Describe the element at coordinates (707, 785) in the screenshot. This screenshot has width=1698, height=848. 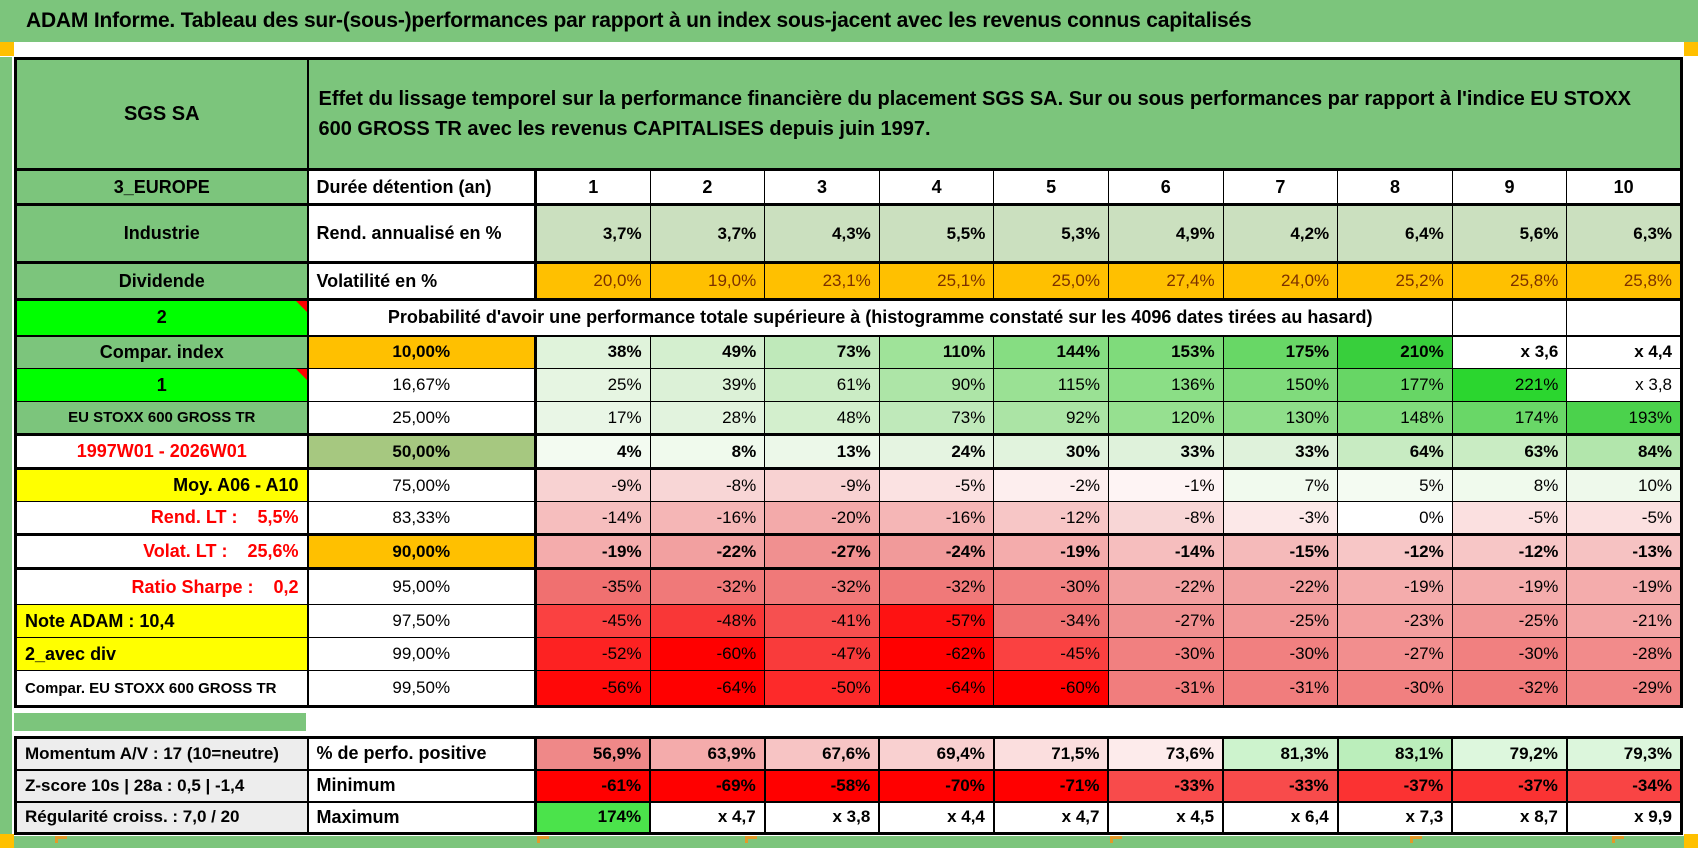
I see `cell-min-2: -69%` at that location.